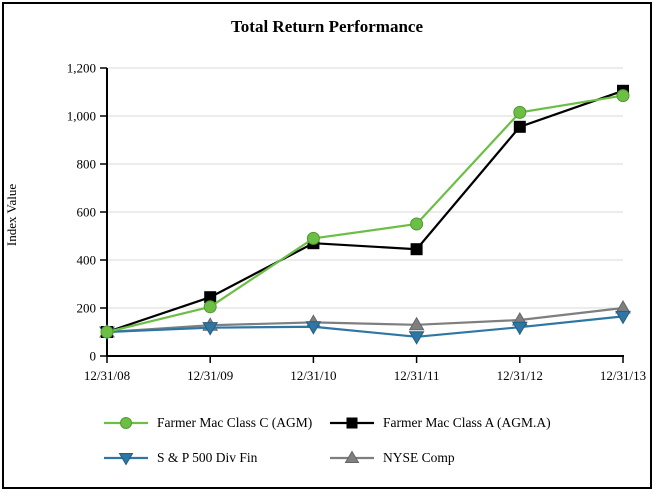  Describe the element at coordinates (87, 164) in the screenshot. I see `y-tick-label: 800` at that location.